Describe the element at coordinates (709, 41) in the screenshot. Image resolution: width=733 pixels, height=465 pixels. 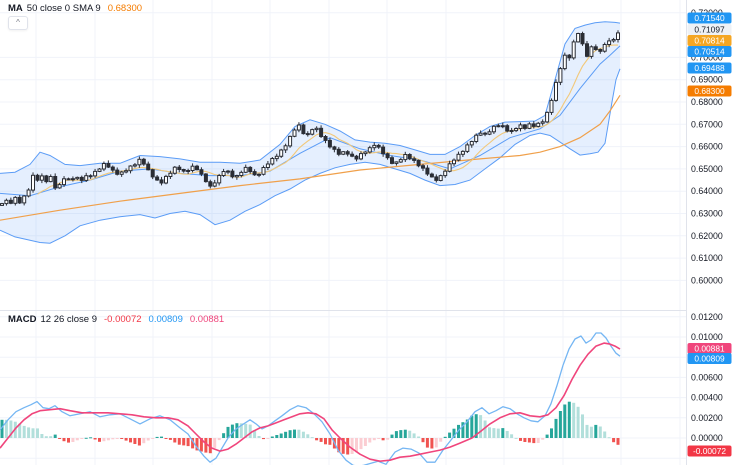
I see `svg-text: 0.70814` at that location.